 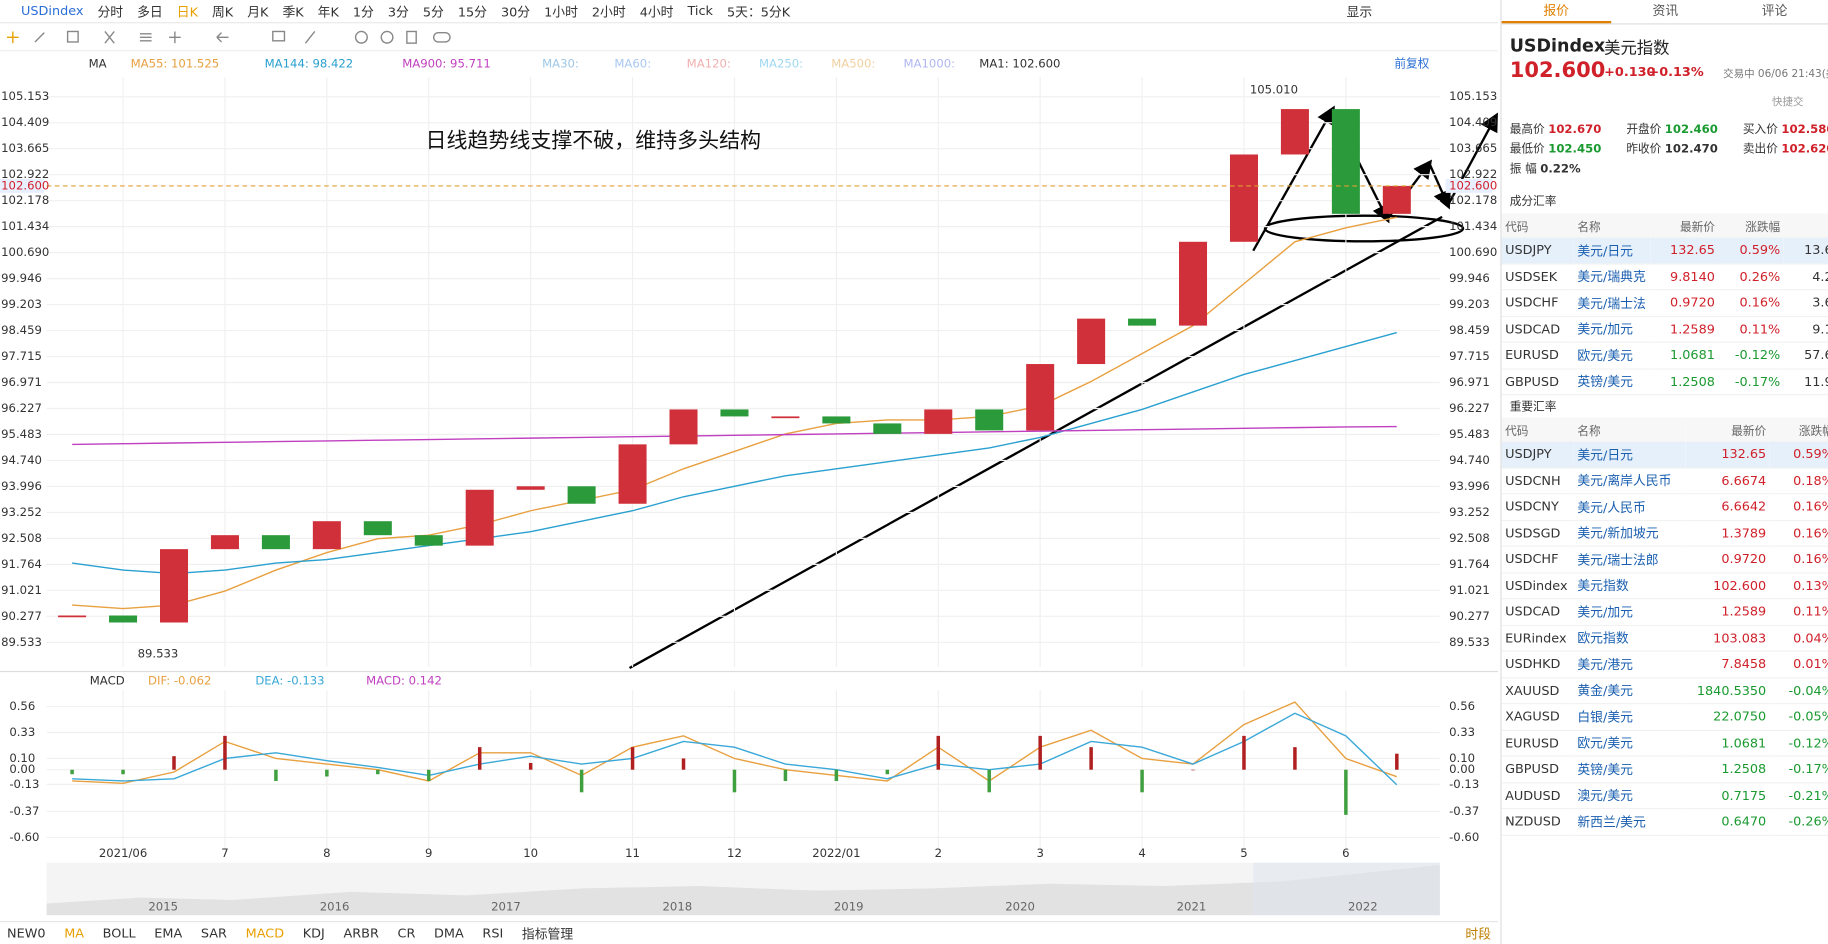 What do you see at coordinates (258, 12) in the screenshot?
I see `period-tab: 月K` at bounding box center [258, 12].